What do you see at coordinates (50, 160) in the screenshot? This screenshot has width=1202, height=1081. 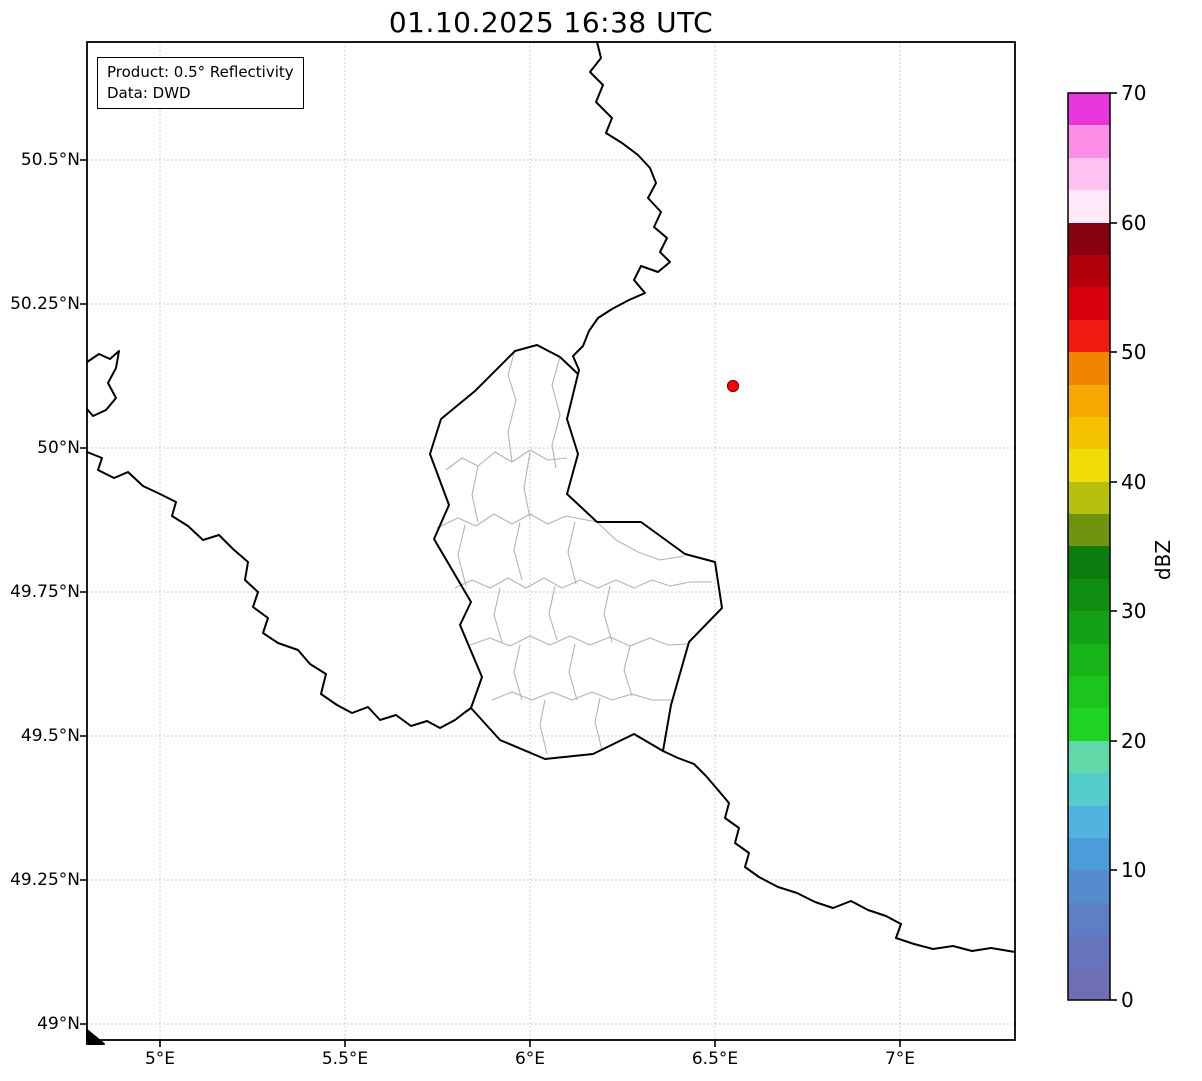 I see `y-tick-label: 50.5°N` at bounding box center [50, 160].